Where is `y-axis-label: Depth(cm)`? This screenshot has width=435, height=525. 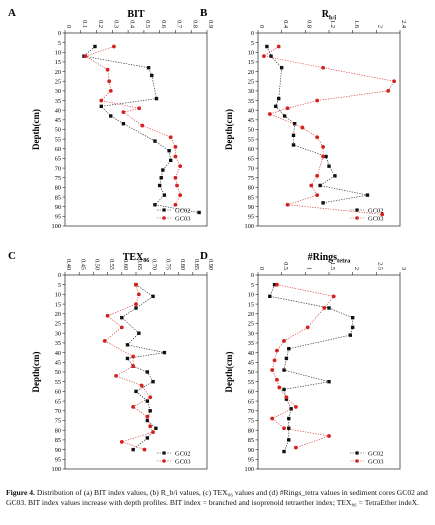 y-axis-label: Depth(cm) is located at coordinates (229, 372).